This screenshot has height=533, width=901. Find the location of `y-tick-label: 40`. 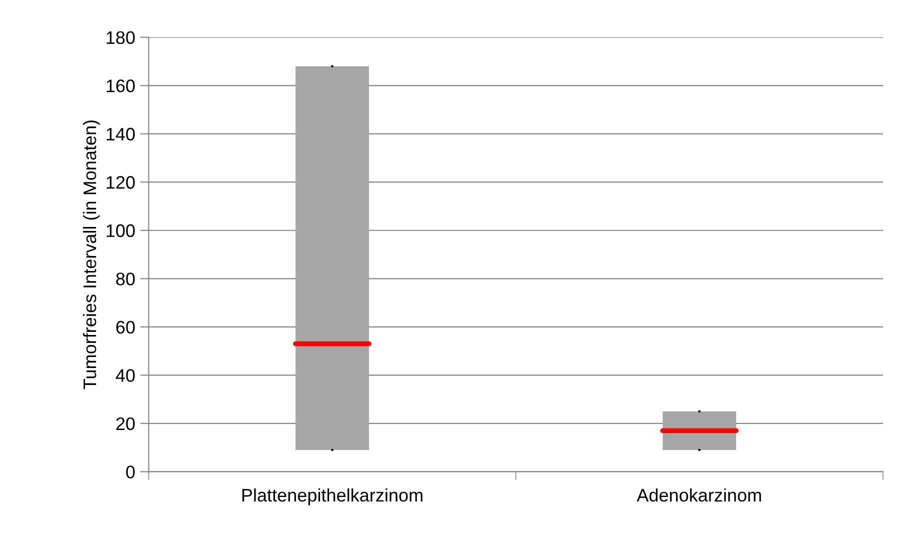

y-tick-label: 40 is located at coordinates (125, 375).